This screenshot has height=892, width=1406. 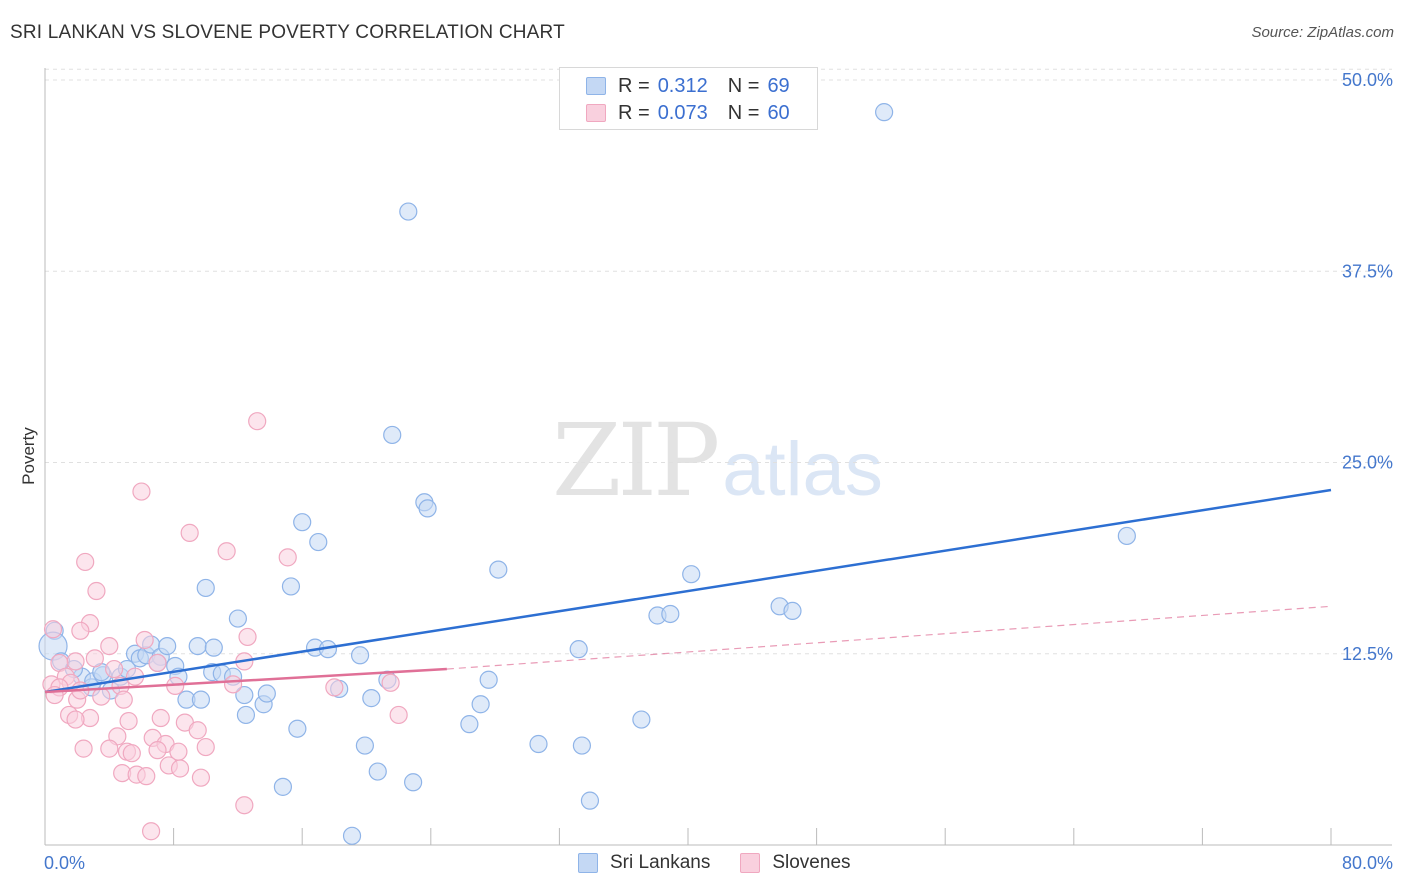 What do you see at coordinates (811, 862) in the screenshot?
I see `legend-label-slovenes: Slovenes` at bounding box center [811, 862].